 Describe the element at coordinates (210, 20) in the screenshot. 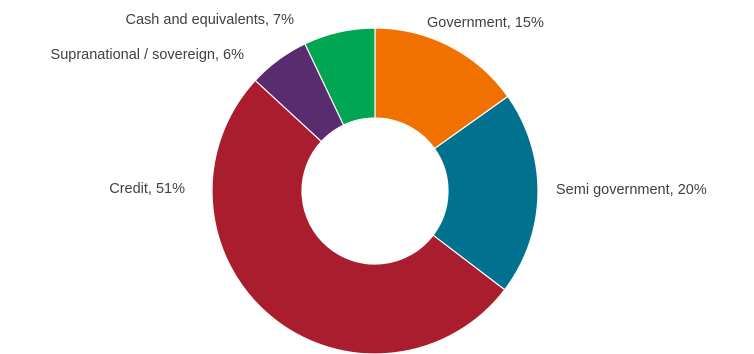

I see `slice-label-cash-and-equivalents: Cash and equivalents, 7%` at that location.